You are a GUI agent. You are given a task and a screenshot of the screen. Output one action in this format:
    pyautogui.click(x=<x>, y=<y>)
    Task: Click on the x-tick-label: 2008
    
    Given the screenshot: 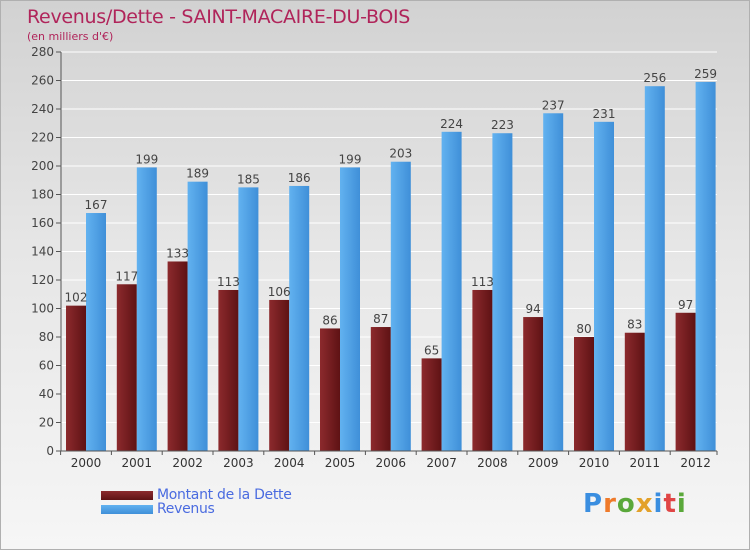 What is the action you would take?
    pyautogui.click(x=492, y=463)
    